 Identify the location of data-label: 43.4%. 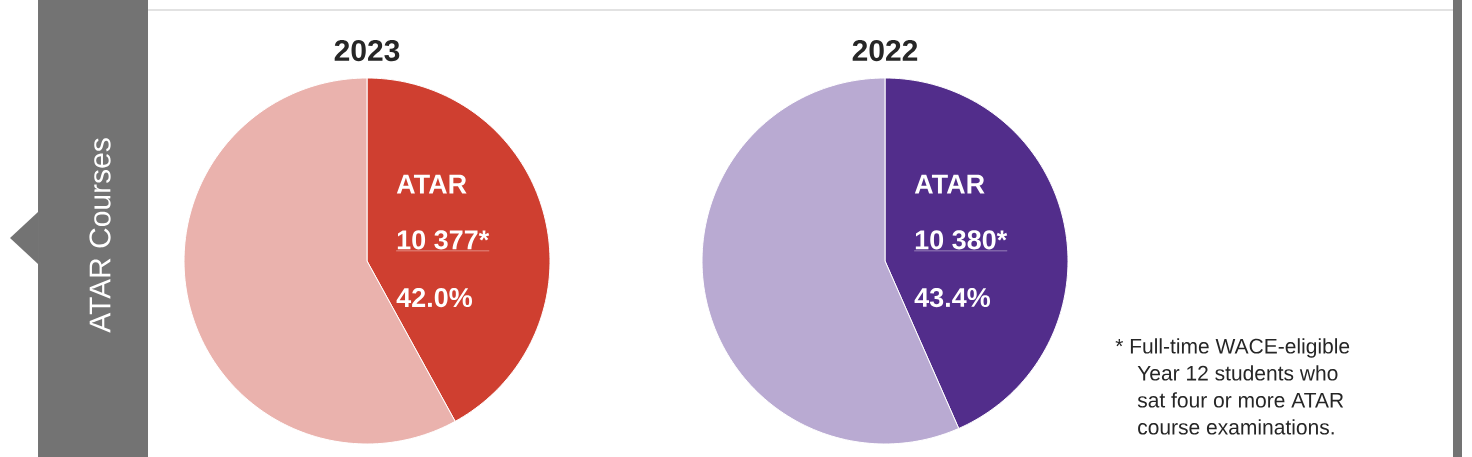
(952, 298).